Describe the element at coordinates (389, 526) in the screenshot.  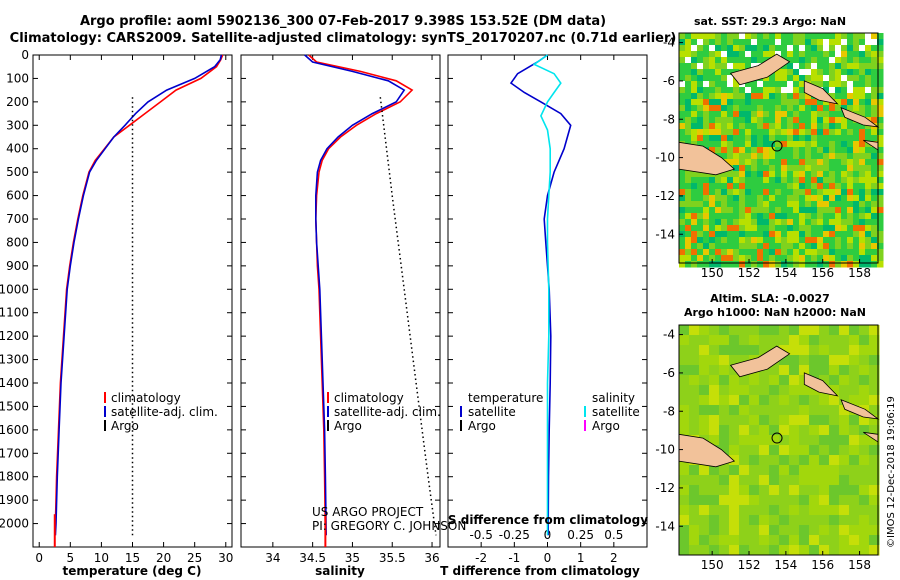
I see `credit-pi: PI: GREGORY C. JOHNSON` at that location.